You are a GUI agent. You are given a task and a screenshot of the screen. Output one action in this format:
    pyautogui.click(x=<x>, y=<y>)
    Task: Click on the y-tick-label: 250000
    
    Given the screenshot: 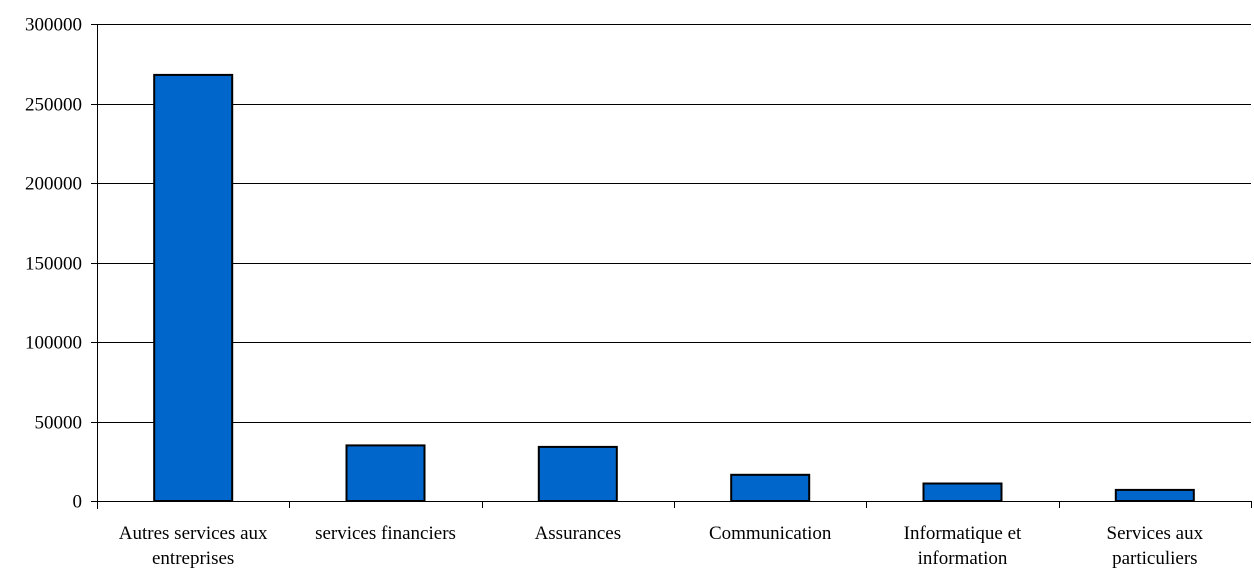 What is the action you would take?
    pyautogui.click(x=53, y=105)
    